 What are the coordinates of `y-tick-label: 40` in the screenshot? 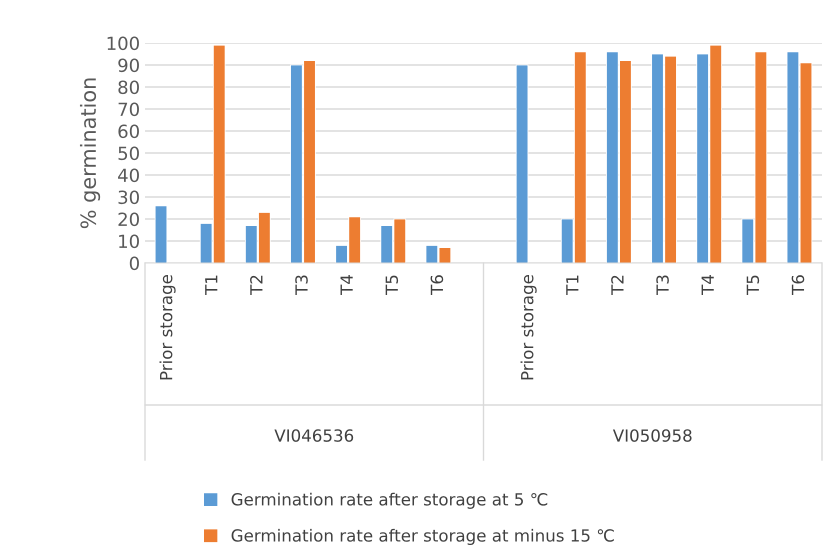 It's located at (128, 175).